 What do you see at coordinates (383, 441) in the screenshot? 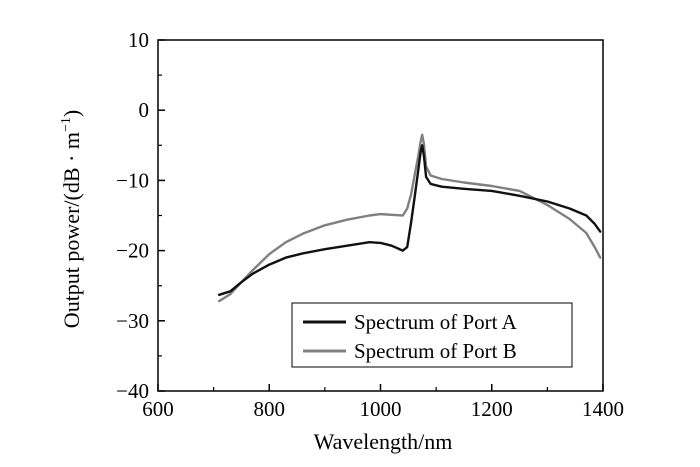
I see `x-axis-title: Wavelength/nm` at bounding box center [383, 441].